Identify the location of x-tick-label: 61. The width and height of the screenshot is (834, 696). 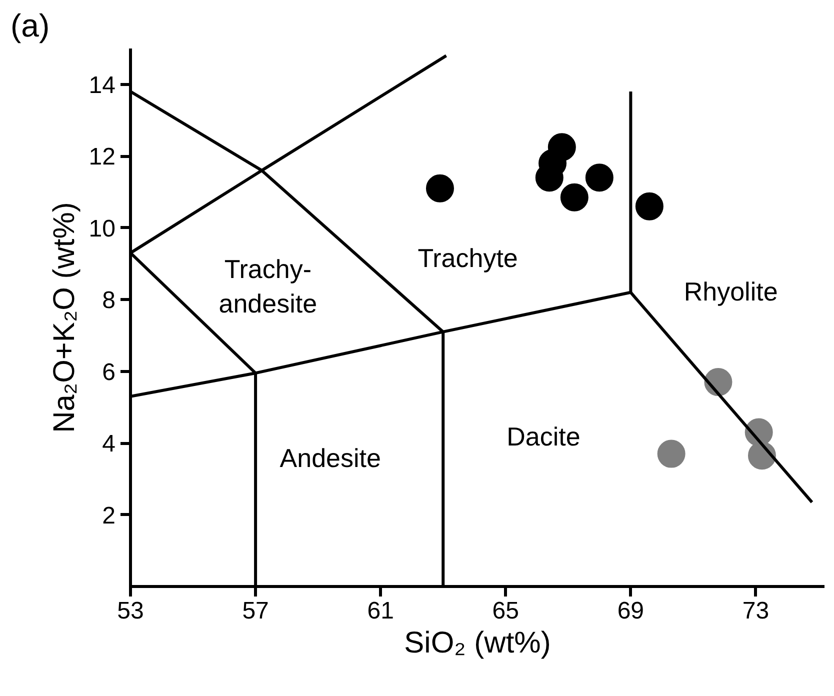
(380, 611).